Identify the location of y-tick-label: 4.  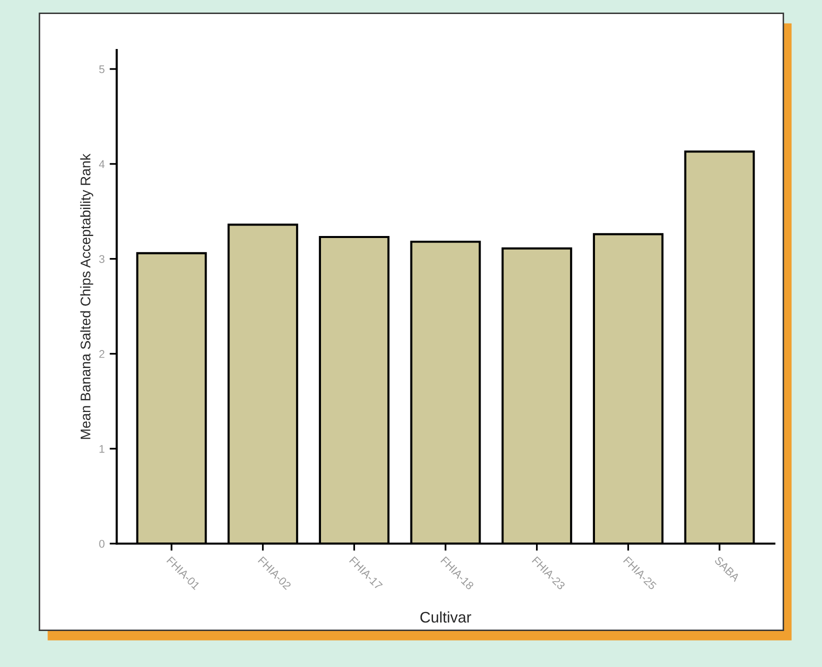
(101, 164).